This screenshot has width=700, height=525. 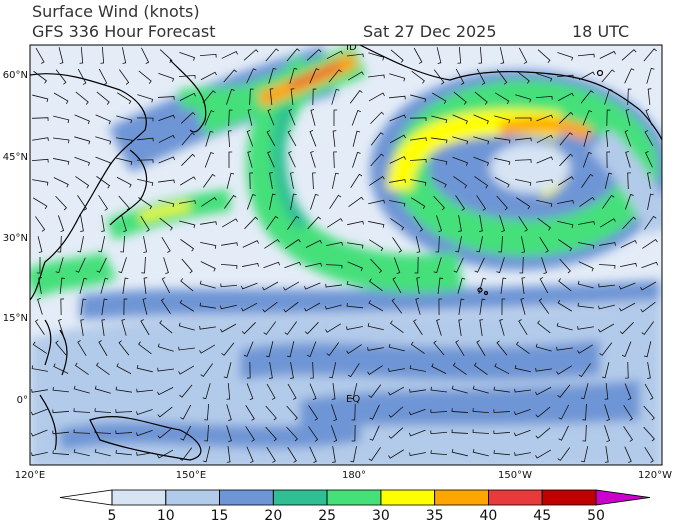 I want to click on colorbar-tick-label: 15, so click(x=220, y=516).